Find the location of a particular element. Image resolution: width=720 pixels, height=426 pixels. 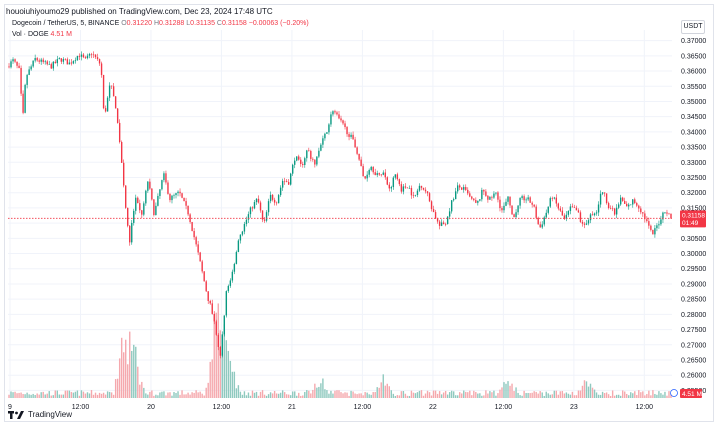

footer: TradingView is located at coordinates (40, 414).